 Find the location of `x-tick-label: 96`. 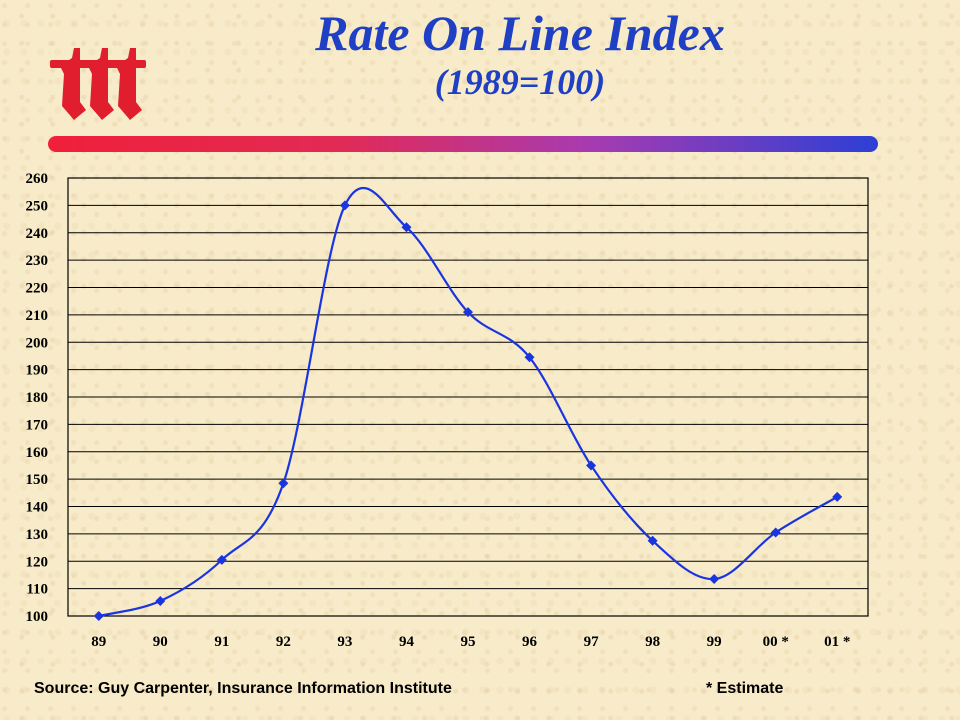

x-tick-label: 96 is located at coordinates (530, 642).